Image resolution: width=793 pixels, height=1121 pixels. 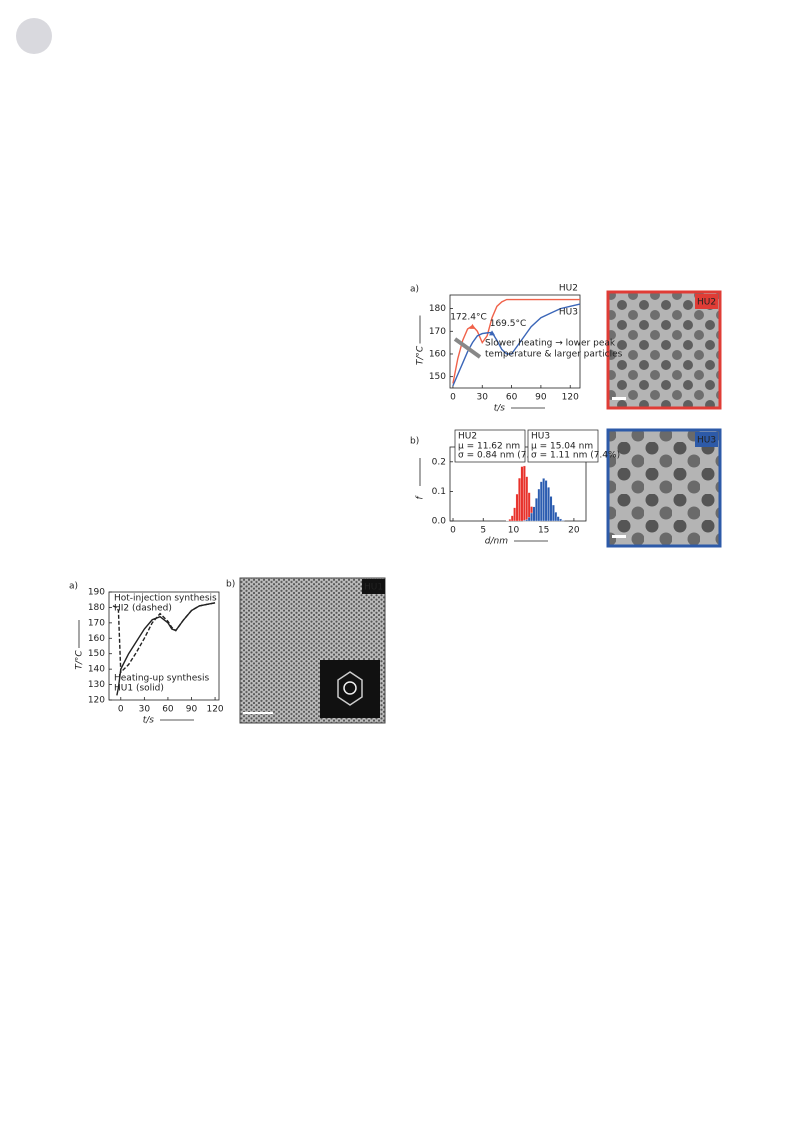 I want to click on stats-text: μ = 15.04 nm, so click(x=562, y=447).